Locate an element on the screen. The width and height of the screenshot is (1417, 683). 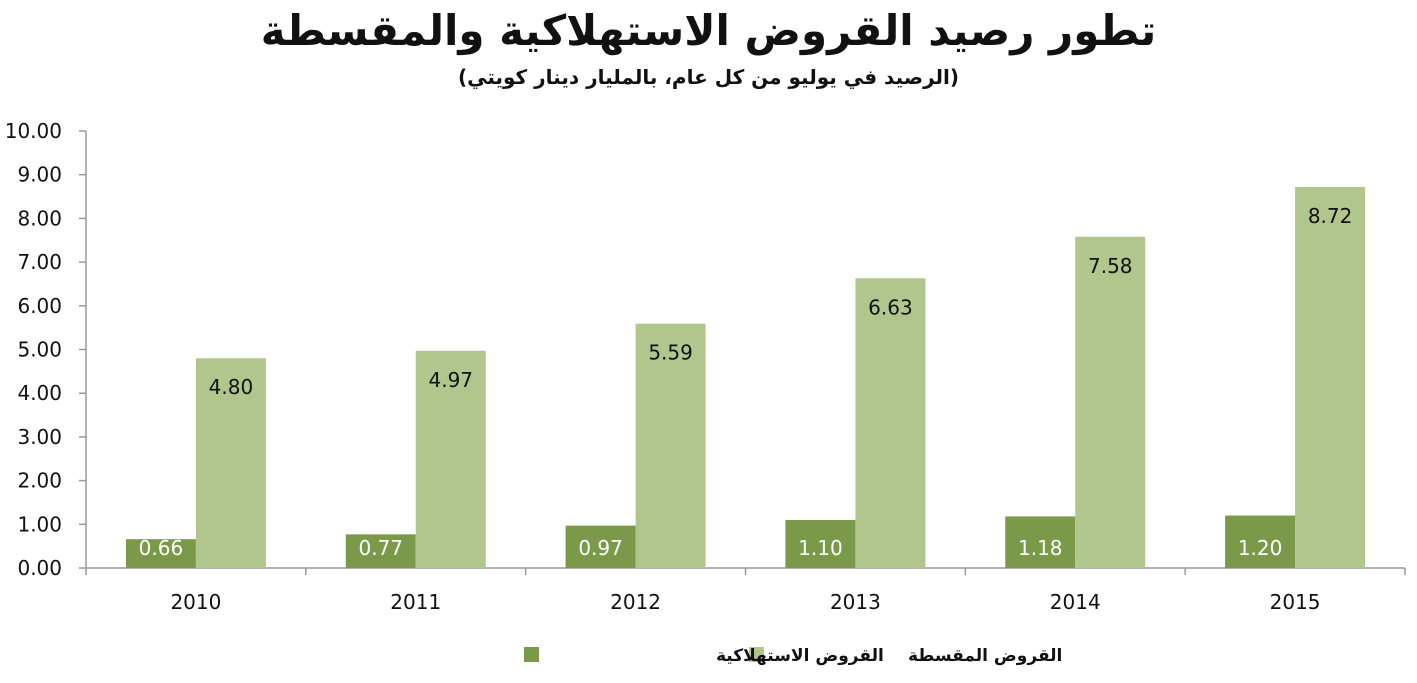
x-tick-label: 2010 is located at coordinates (195, 602).